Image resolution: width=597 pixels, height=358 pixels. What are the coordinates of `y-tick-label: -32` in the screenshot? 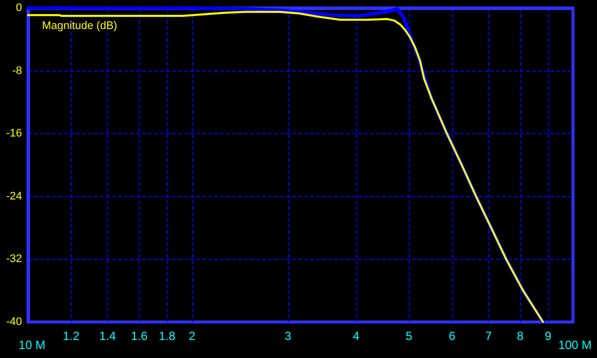 It's located at (14, 259).